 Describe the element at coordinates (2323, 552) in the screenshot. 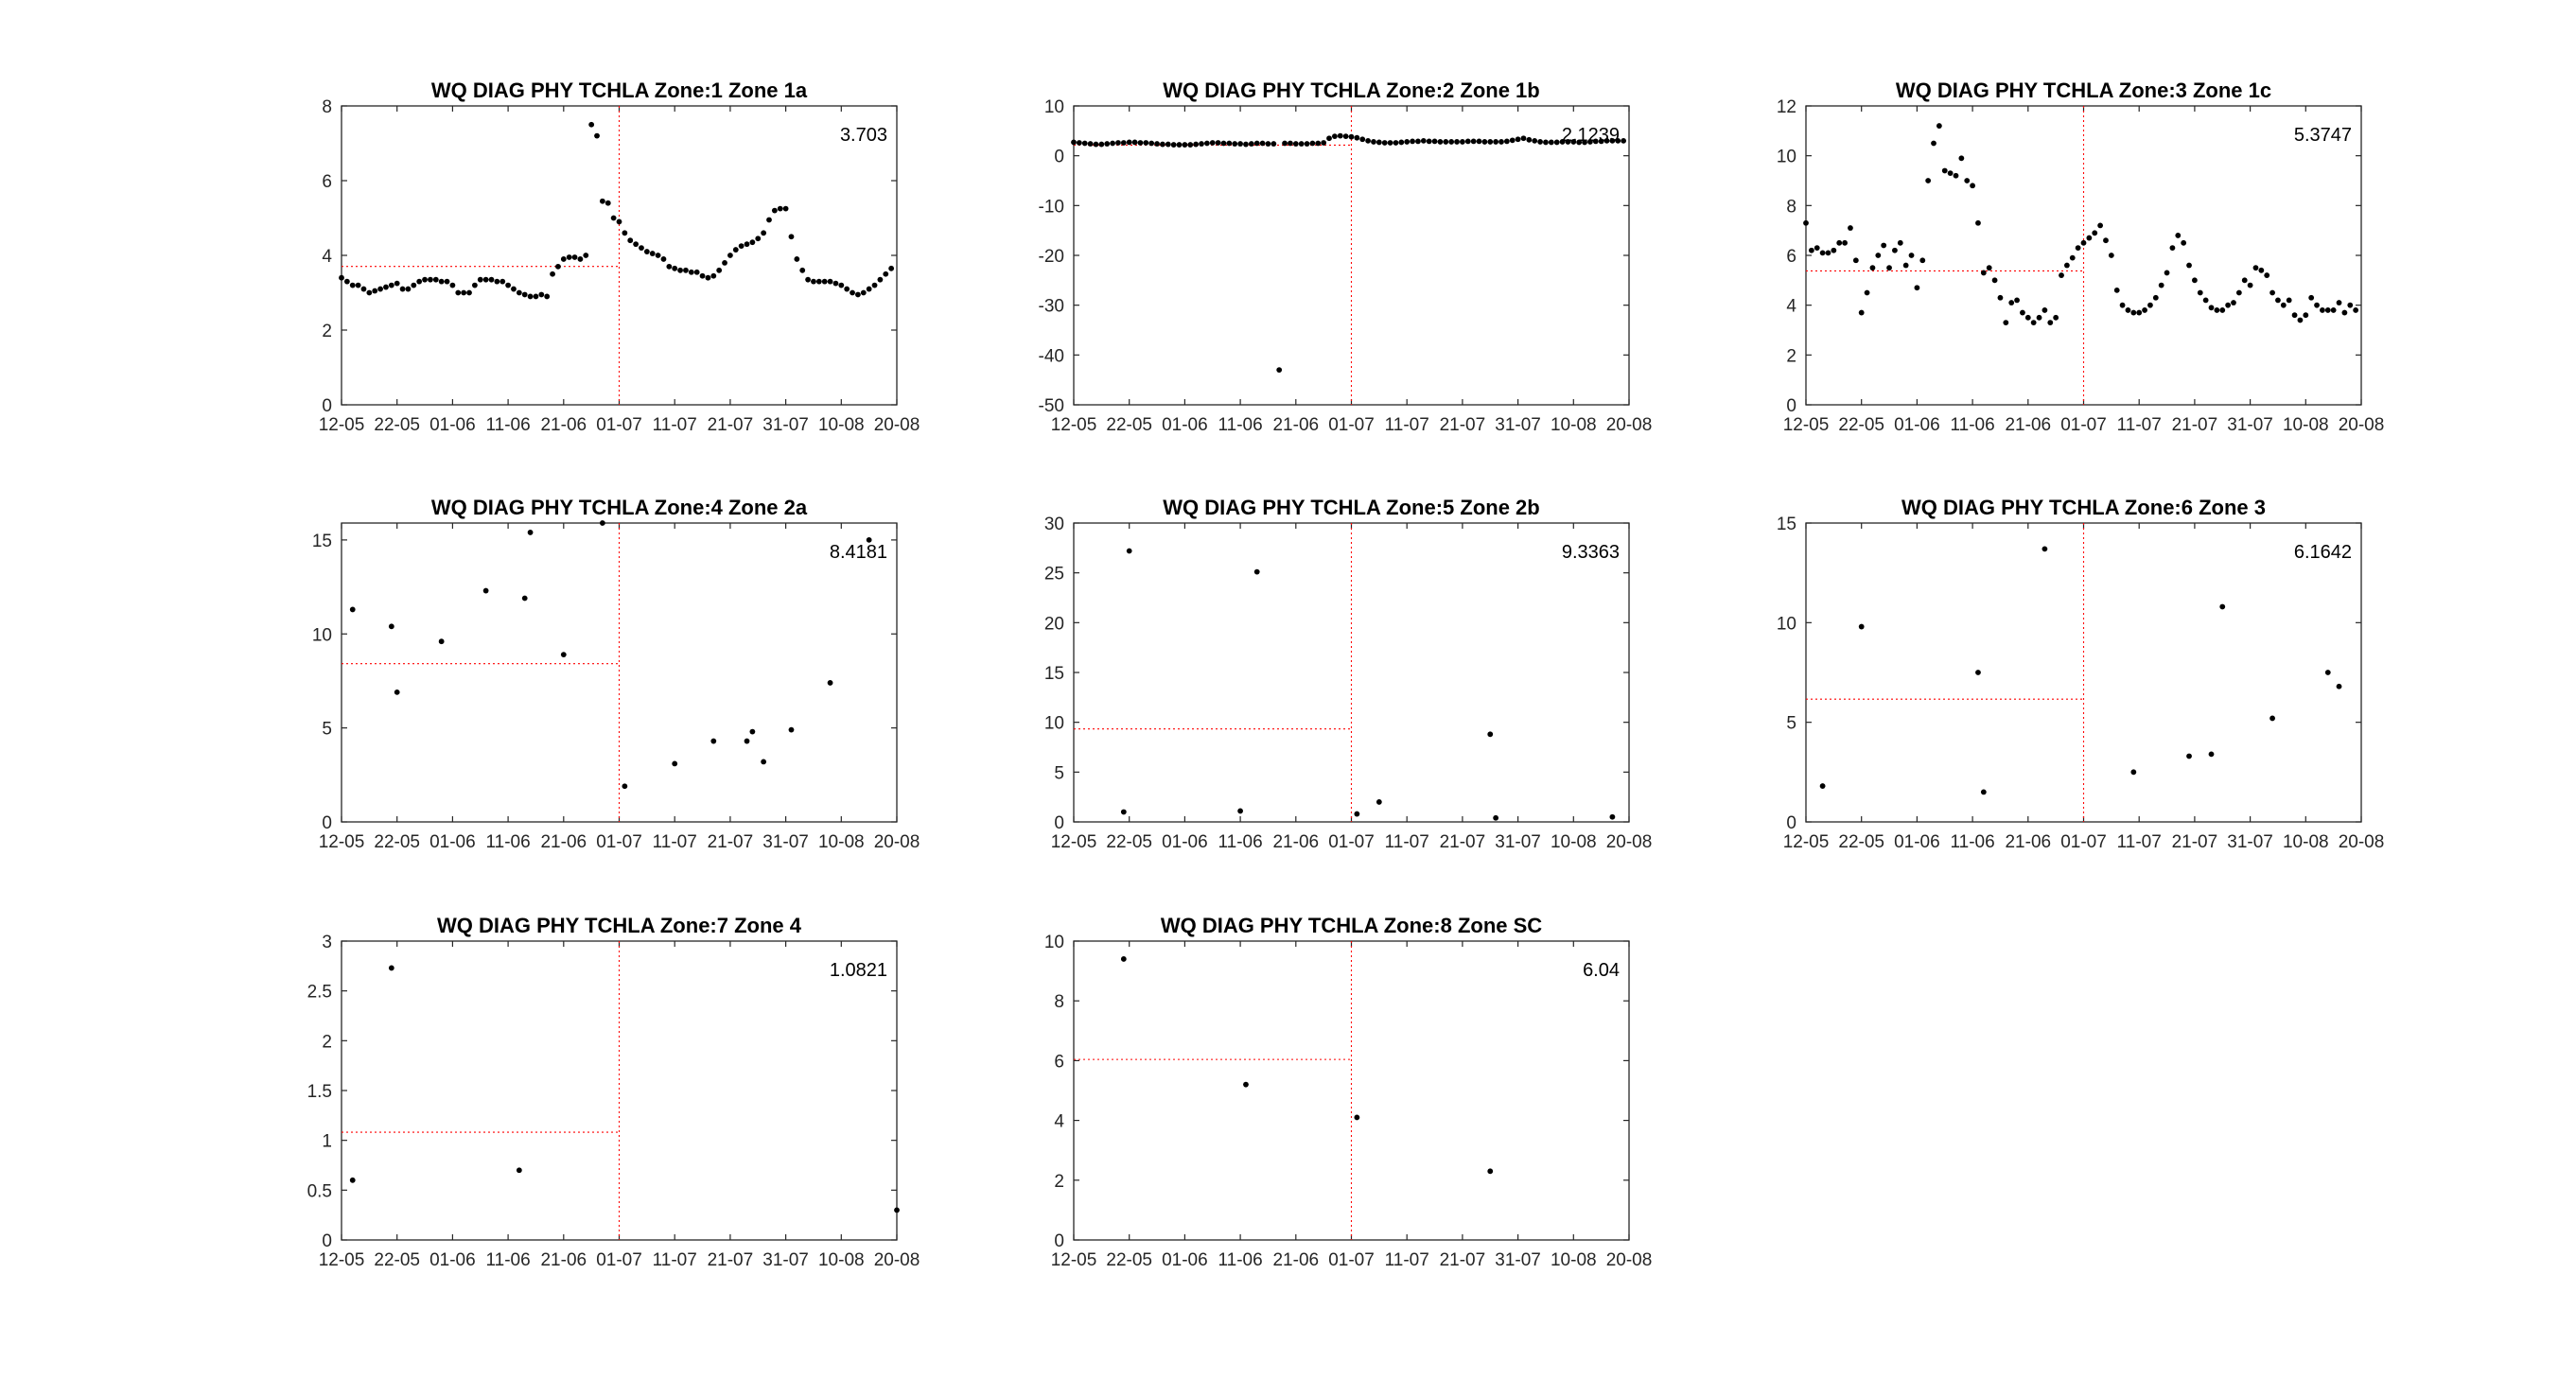

I see `mean-annotation: 6.1642` at that location.